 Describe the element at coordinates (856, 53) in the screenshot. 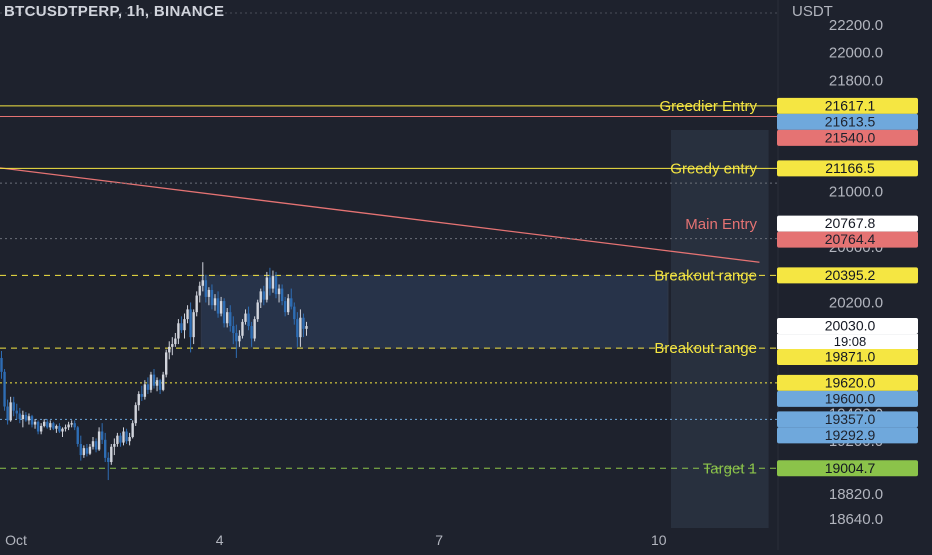

I see `y-tick-label: 22000.0` at that location.